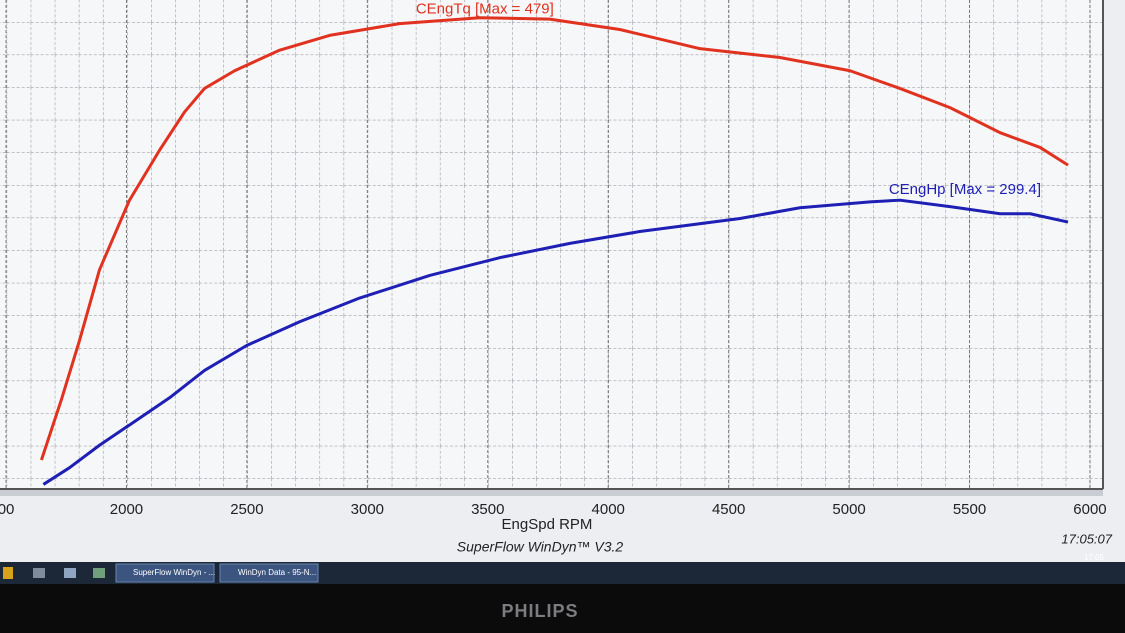 This screenshot has height=633, width=1125. What do you see at coordinates (965, 189) in the screenshot?
I see `series-label: CEngHp [Max = 299.4]` at bounding box center [965, 189].